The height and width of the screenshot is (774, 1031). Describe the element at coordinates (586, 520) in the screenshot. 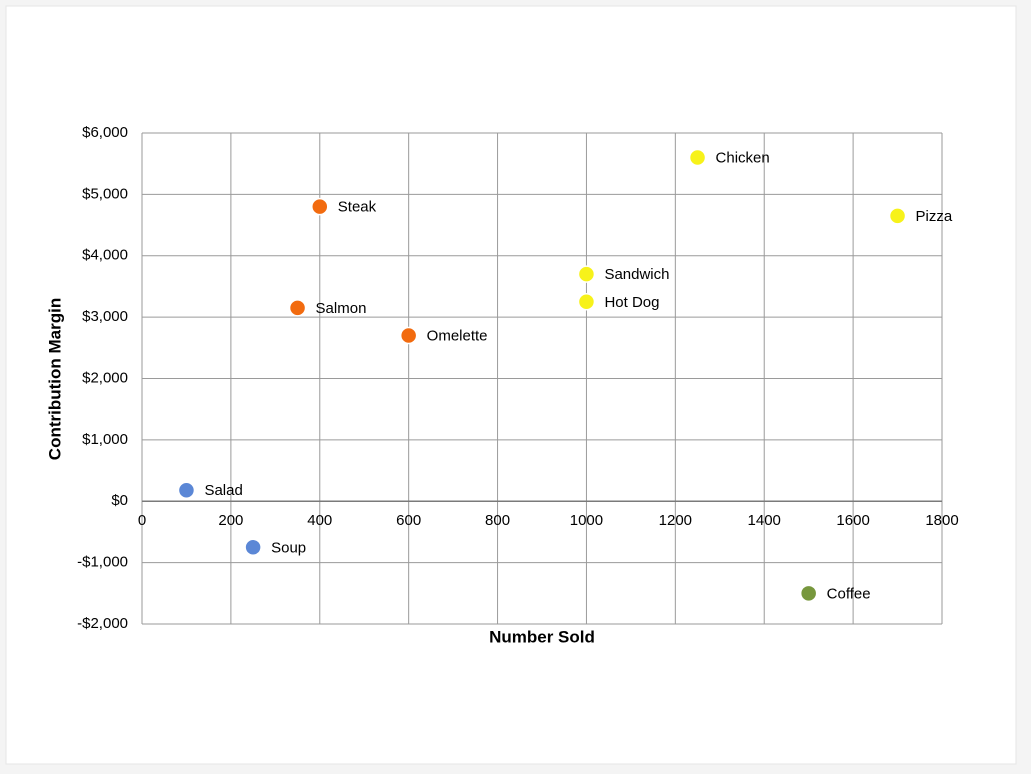

I see `x-tick-label: 1000` at that location.